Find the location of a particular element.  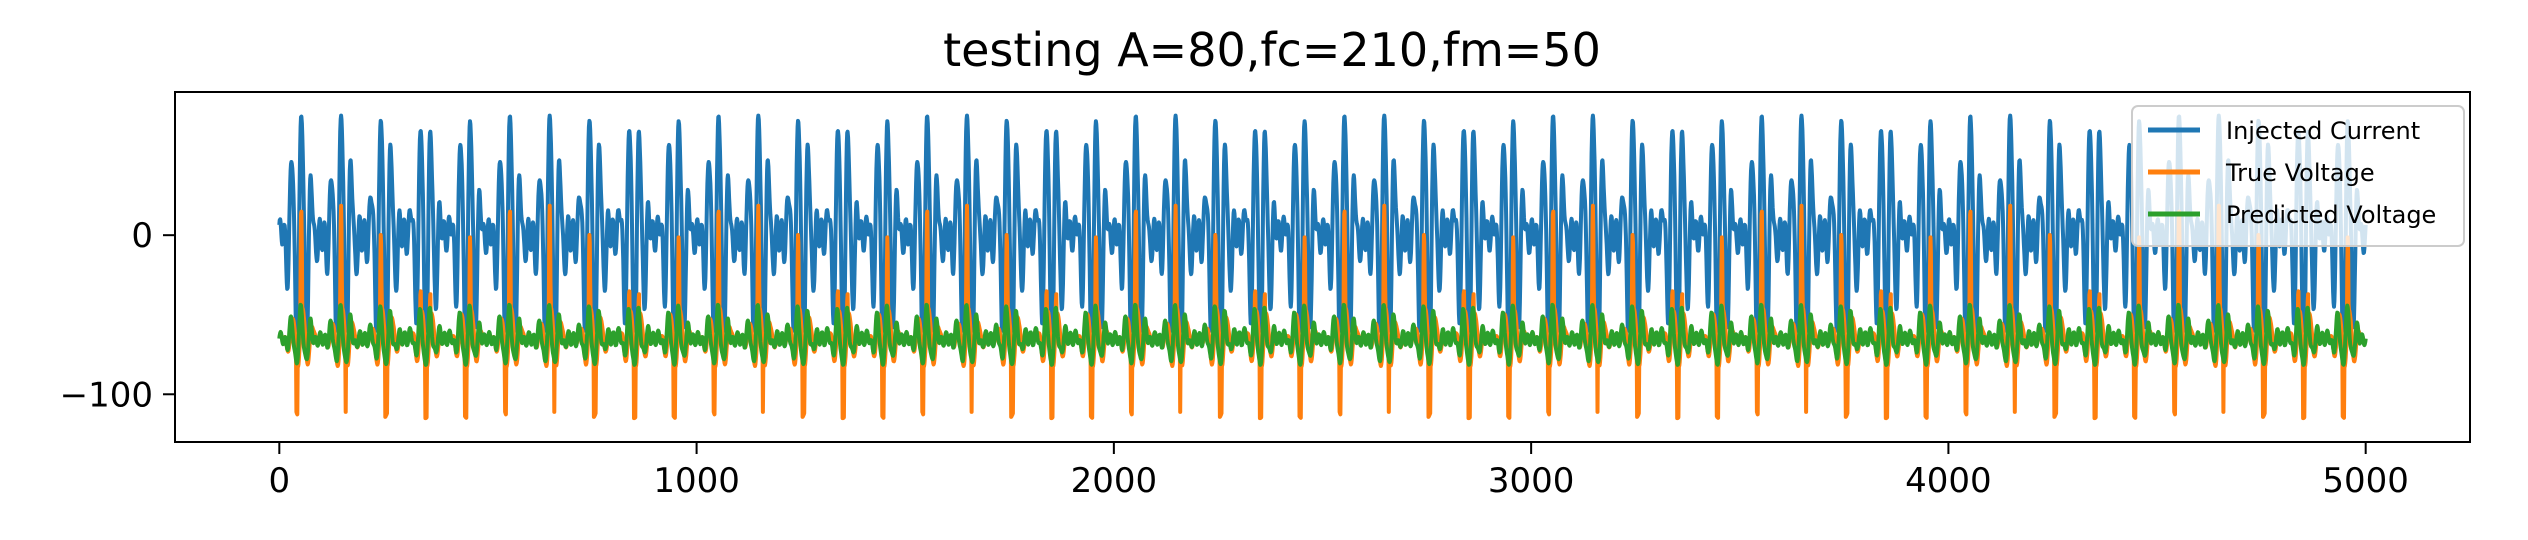

x-tick-label: 0 is located at coordinates (279, 481).